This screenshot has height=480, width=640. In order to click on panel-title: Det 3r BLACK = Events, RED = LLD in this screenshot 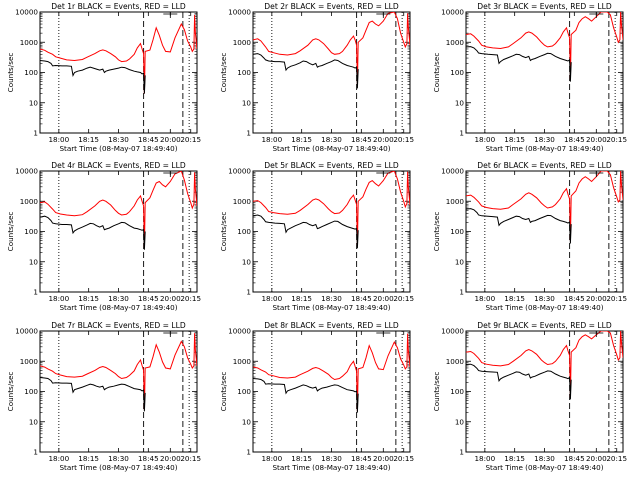, I will do `click(544, 6)`.